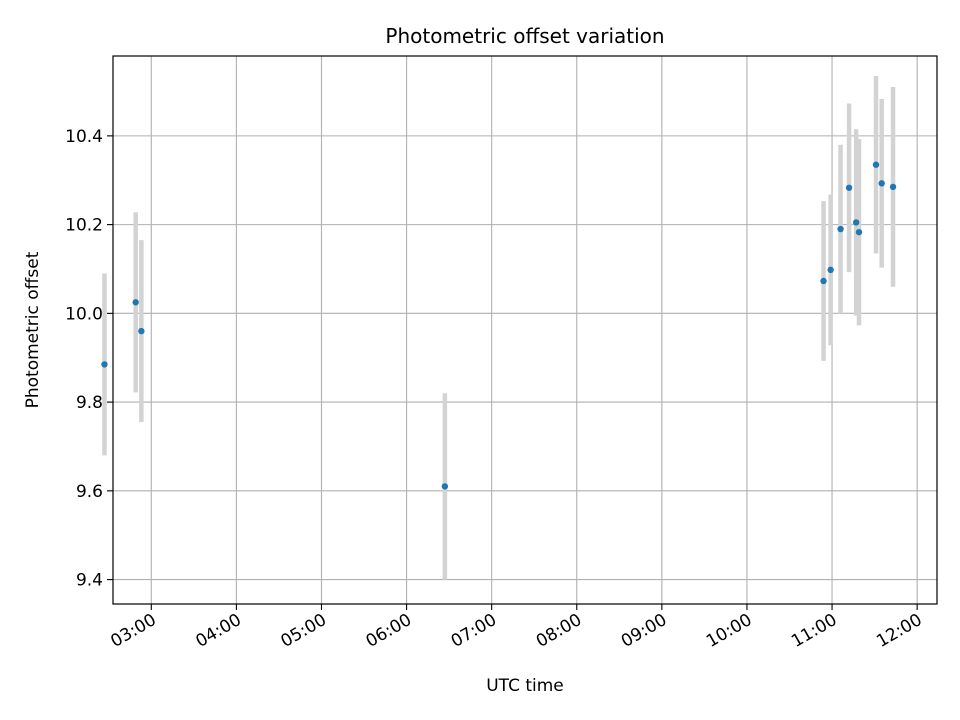  Describe the element at coordinates (218, 631) in the screenshot. I see `x-tick-label: 04:00` at that location.